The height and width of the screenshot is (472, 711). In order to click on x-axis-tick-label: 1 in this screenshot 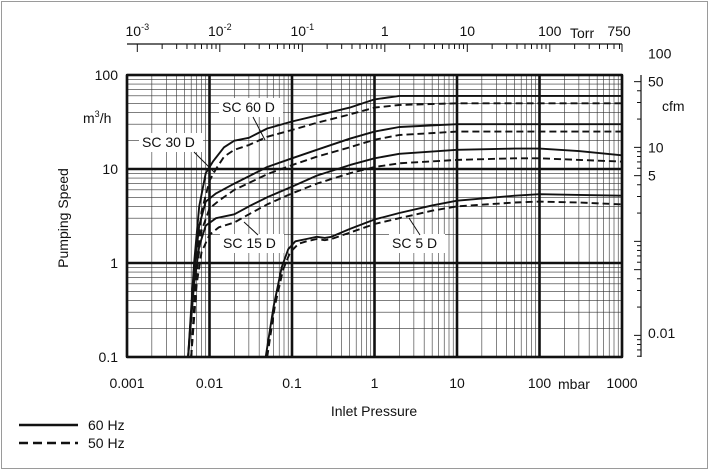, I will do `click(375, 383)`.